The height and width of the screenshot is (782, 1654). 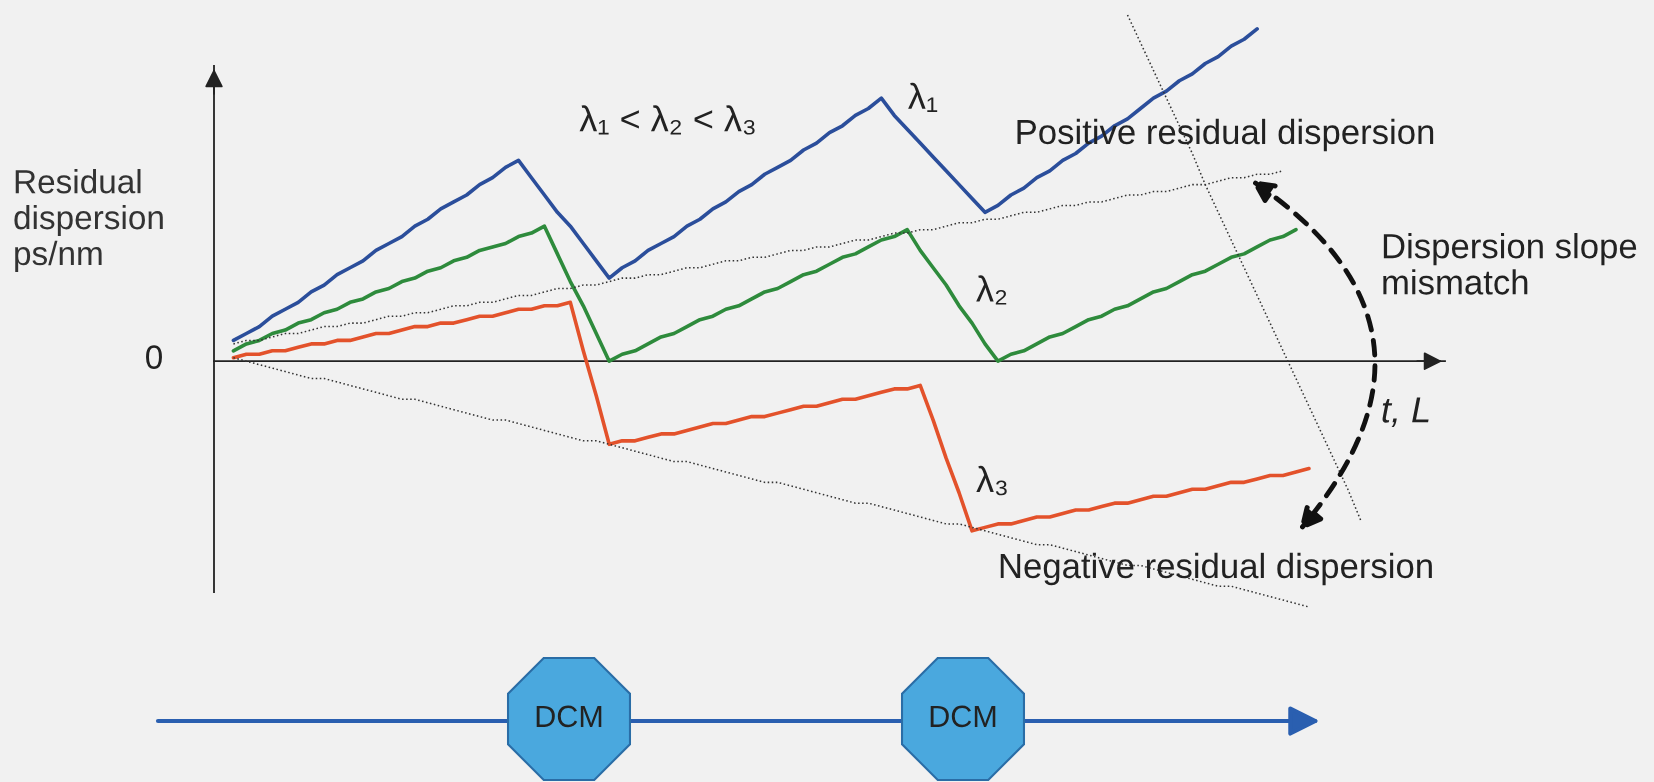 I want to click on annotation: λ₁ < λ₂ < λ₃, so click(x=667, y=120).